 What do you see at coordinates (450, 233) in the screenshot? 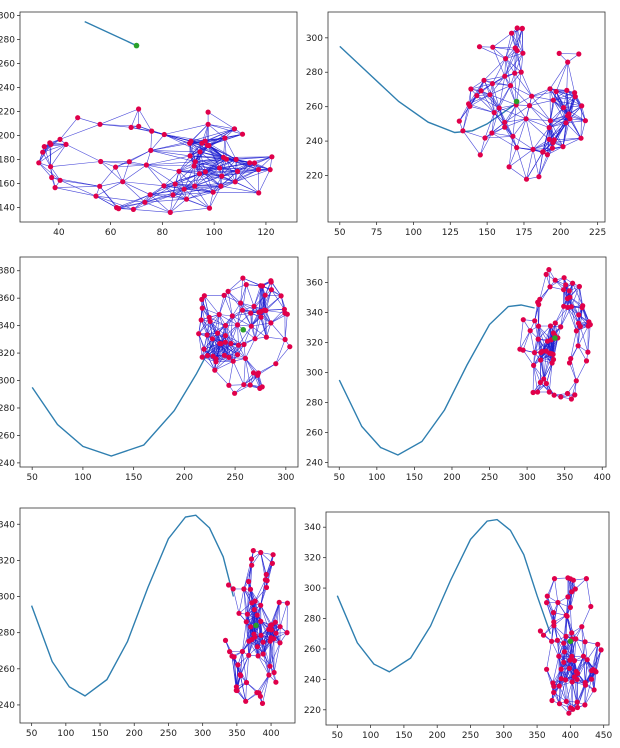
I see `x-tick-label: 125` at bounding box center [450, 233].